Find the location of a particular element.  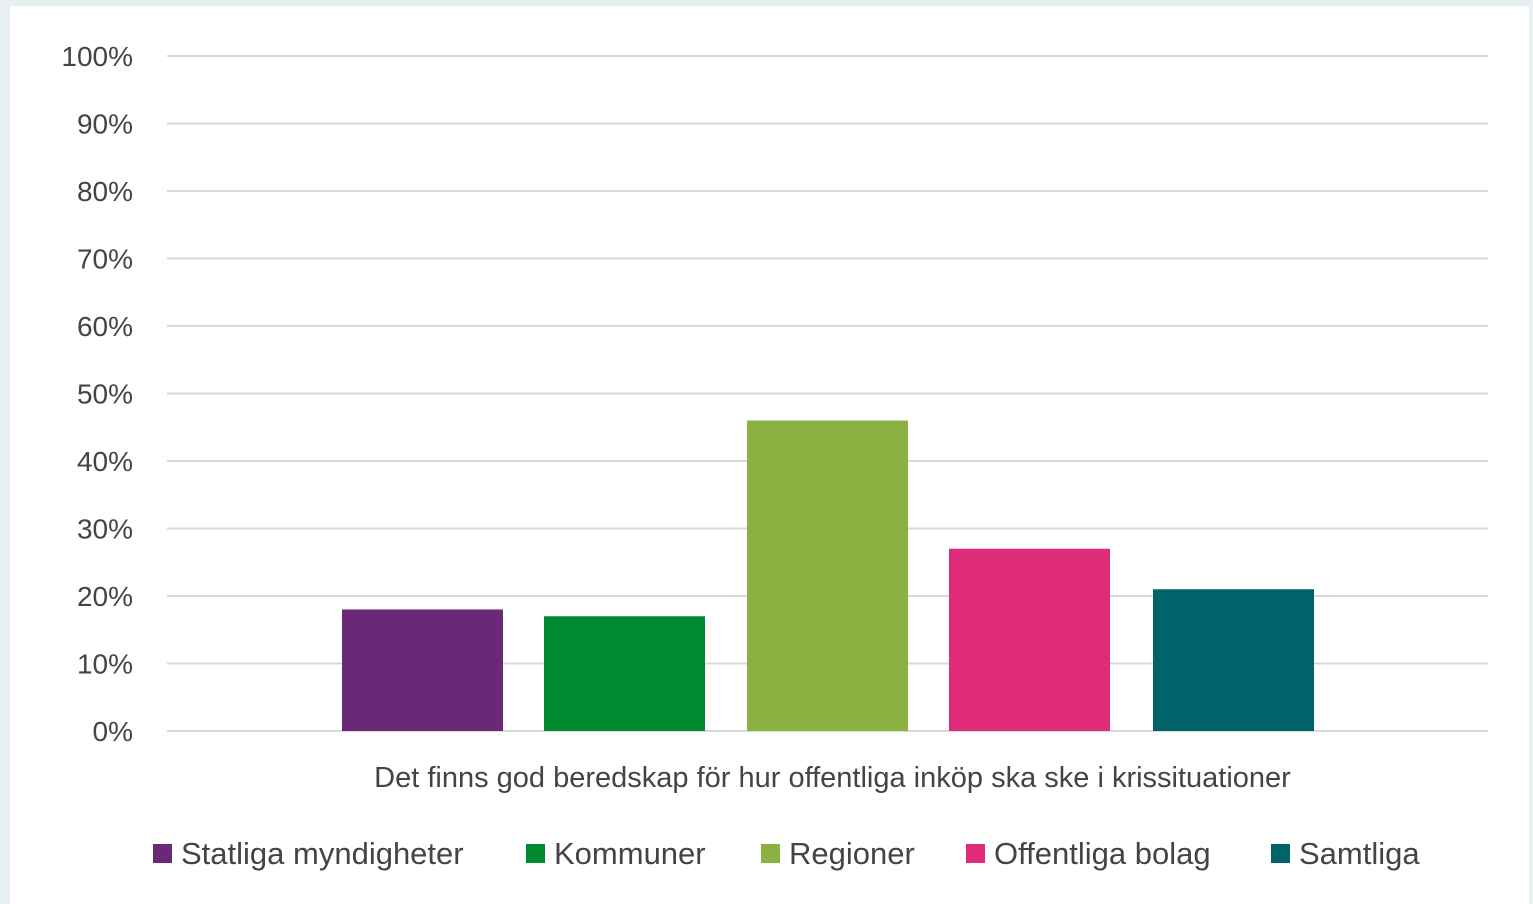

y-tick-label: 40% is located at coordinates (105, 461).